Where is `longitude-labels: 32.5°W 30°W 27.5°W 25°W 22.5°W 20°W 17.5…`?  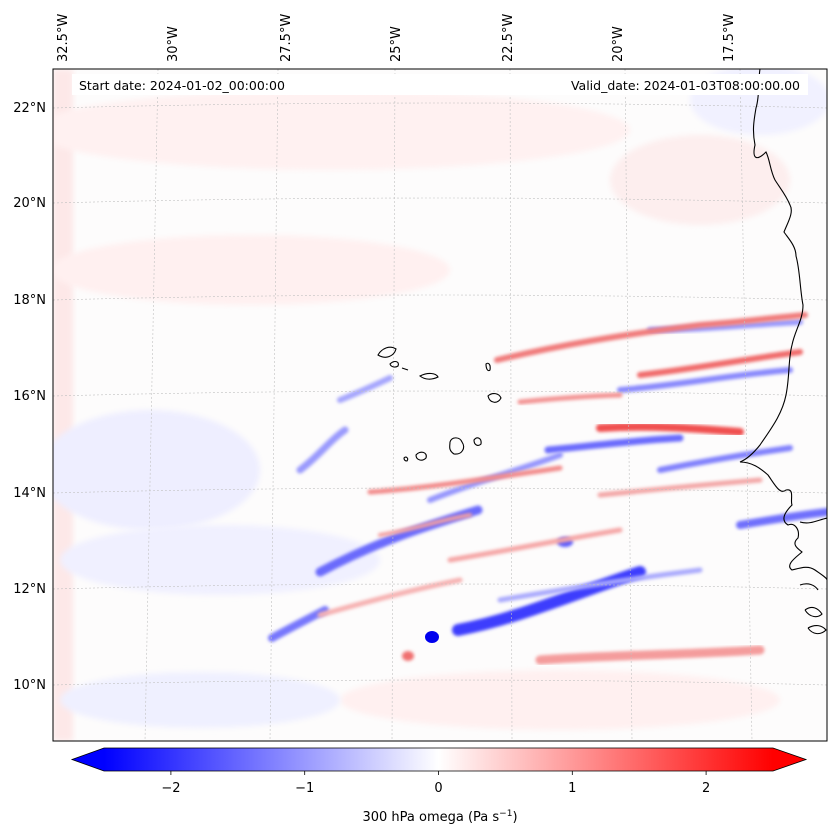 longitude-labels: 32.5°W 30°W 27.5°W 25°W 22.5°W 20°W 17.5… is located at coordinates (396, 38).